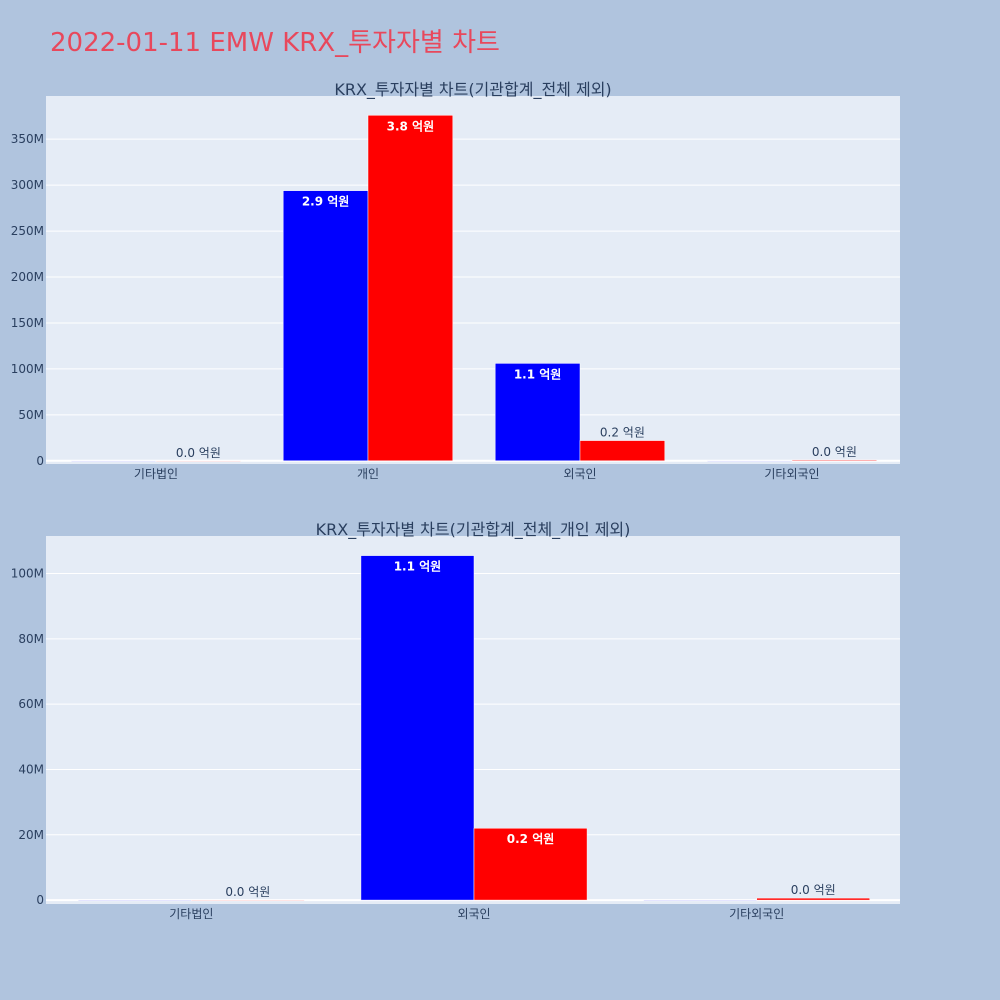 The image size is (1000, 1000). What do you see at coordinates (472, 90) in the screenshot?
I see `chart-title: KRX_투자자별 차트(기관합계_전체 제외)` at bounding box center [472, 90].